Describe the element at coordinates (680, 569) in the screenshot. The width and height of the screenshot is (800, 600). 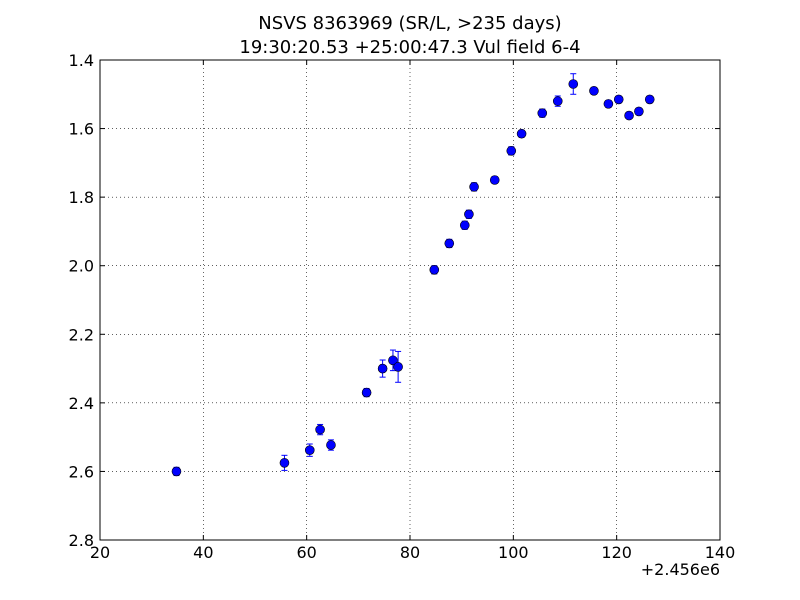
I see `x-axis-offset-label: +2.456e6` at that location.